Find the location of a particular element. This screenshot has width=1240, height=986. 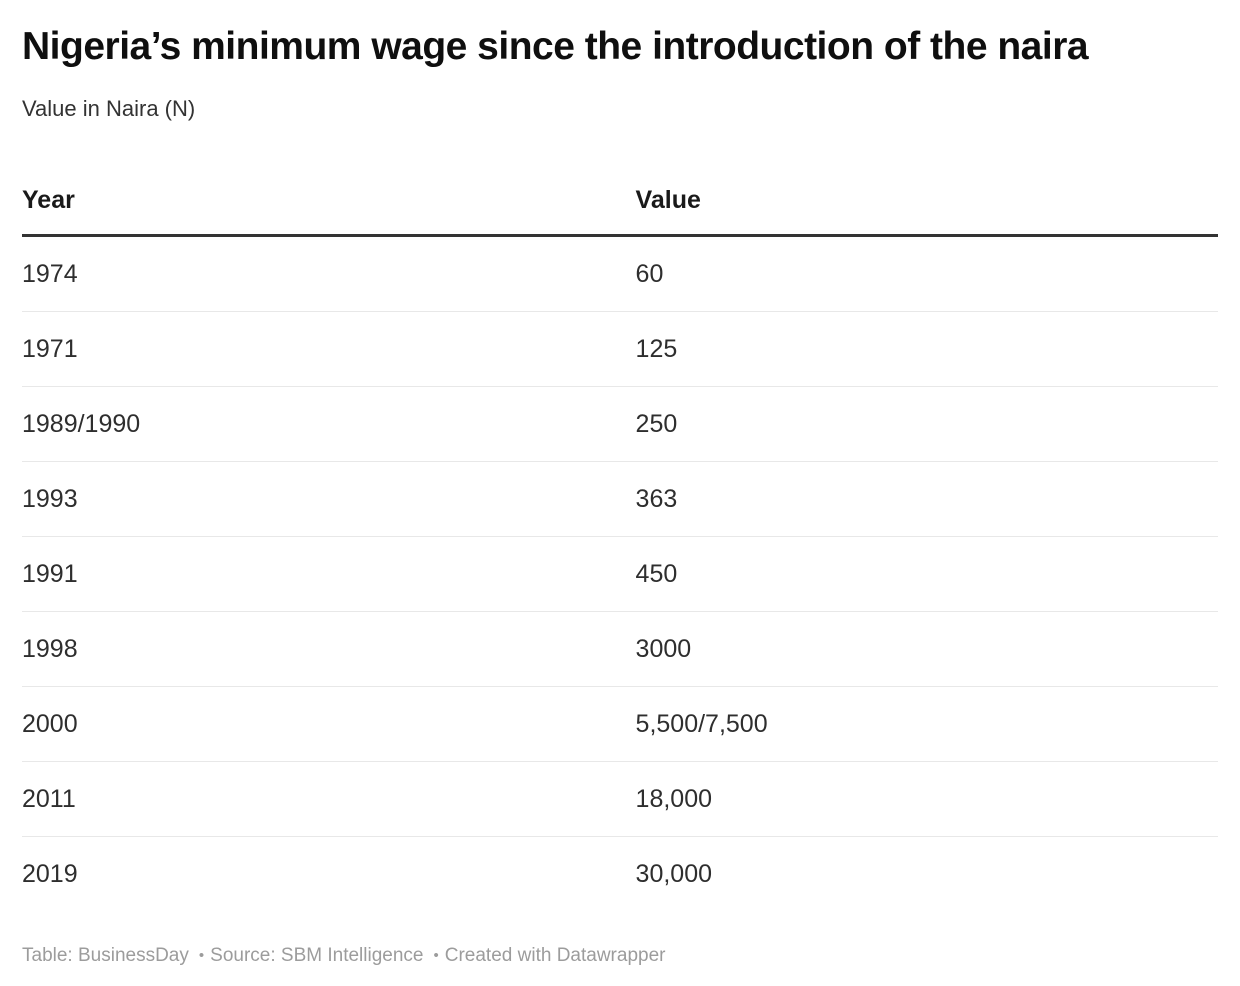

table-row: 2011 18,000 is located at coordinates (620, 799).